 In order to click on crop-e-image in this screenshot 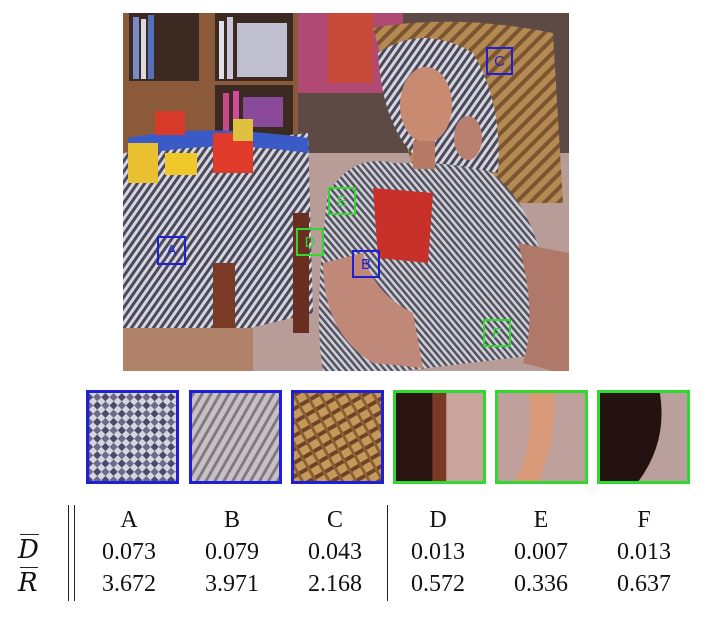, I will do `click(541, 437)`.